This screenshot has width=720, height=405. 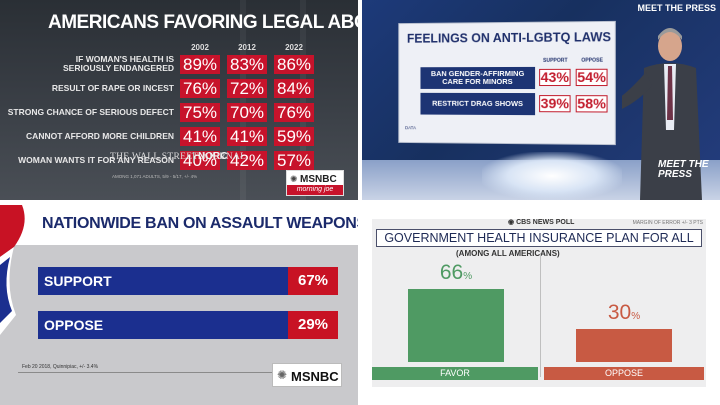 What do you see at coordinates (313, 281) in the screenshot?
I see `bar-value: 67%` at bounding box center [313, 281].